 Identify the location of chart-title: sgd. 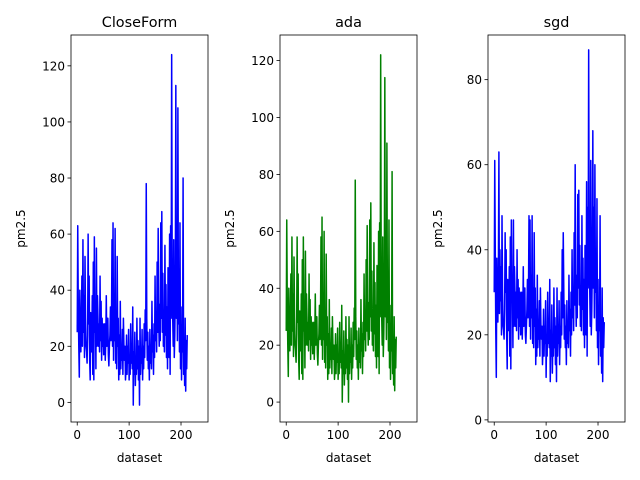
(557, 23).